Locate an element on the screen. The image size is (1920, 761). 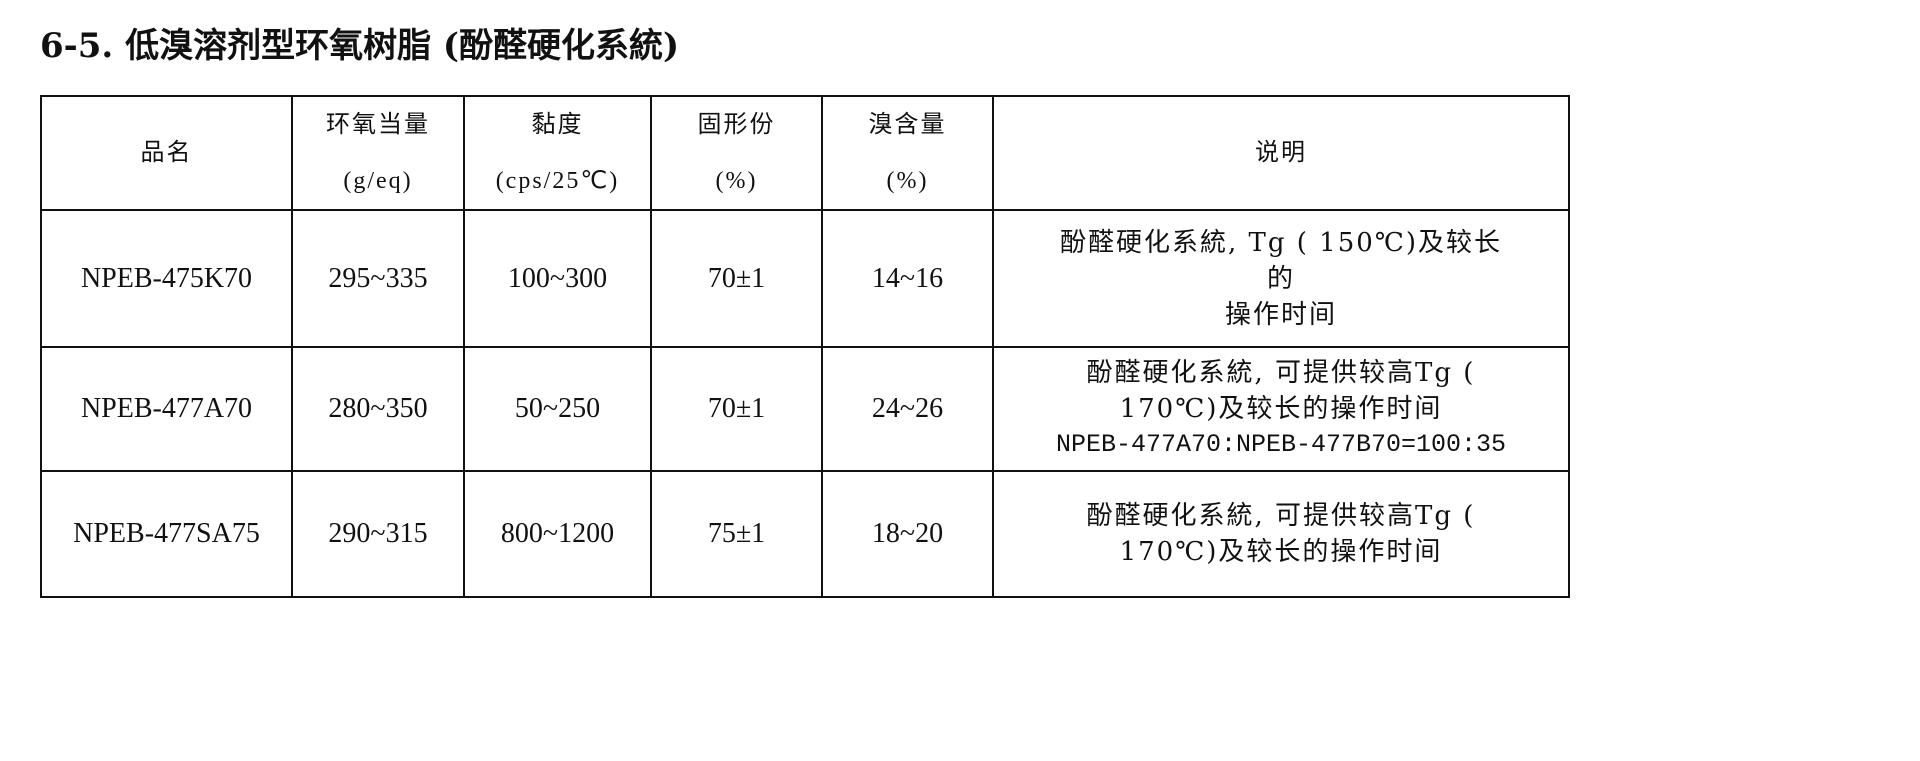
header-label: 黏度 is located at coordinates (557, 125).